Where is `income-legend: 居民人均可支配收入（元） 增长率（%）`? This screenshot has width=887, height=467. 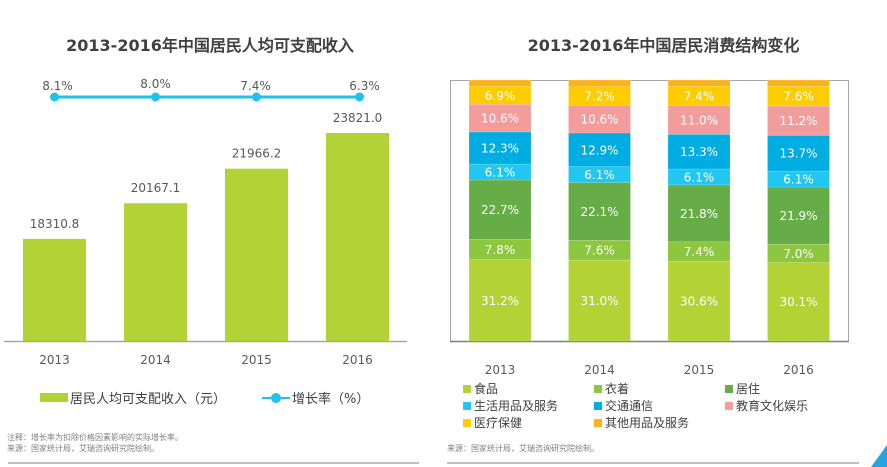
income-legend: 居民人均可支配收入（元） 增长率（%） is located at coordinates (204, 397).